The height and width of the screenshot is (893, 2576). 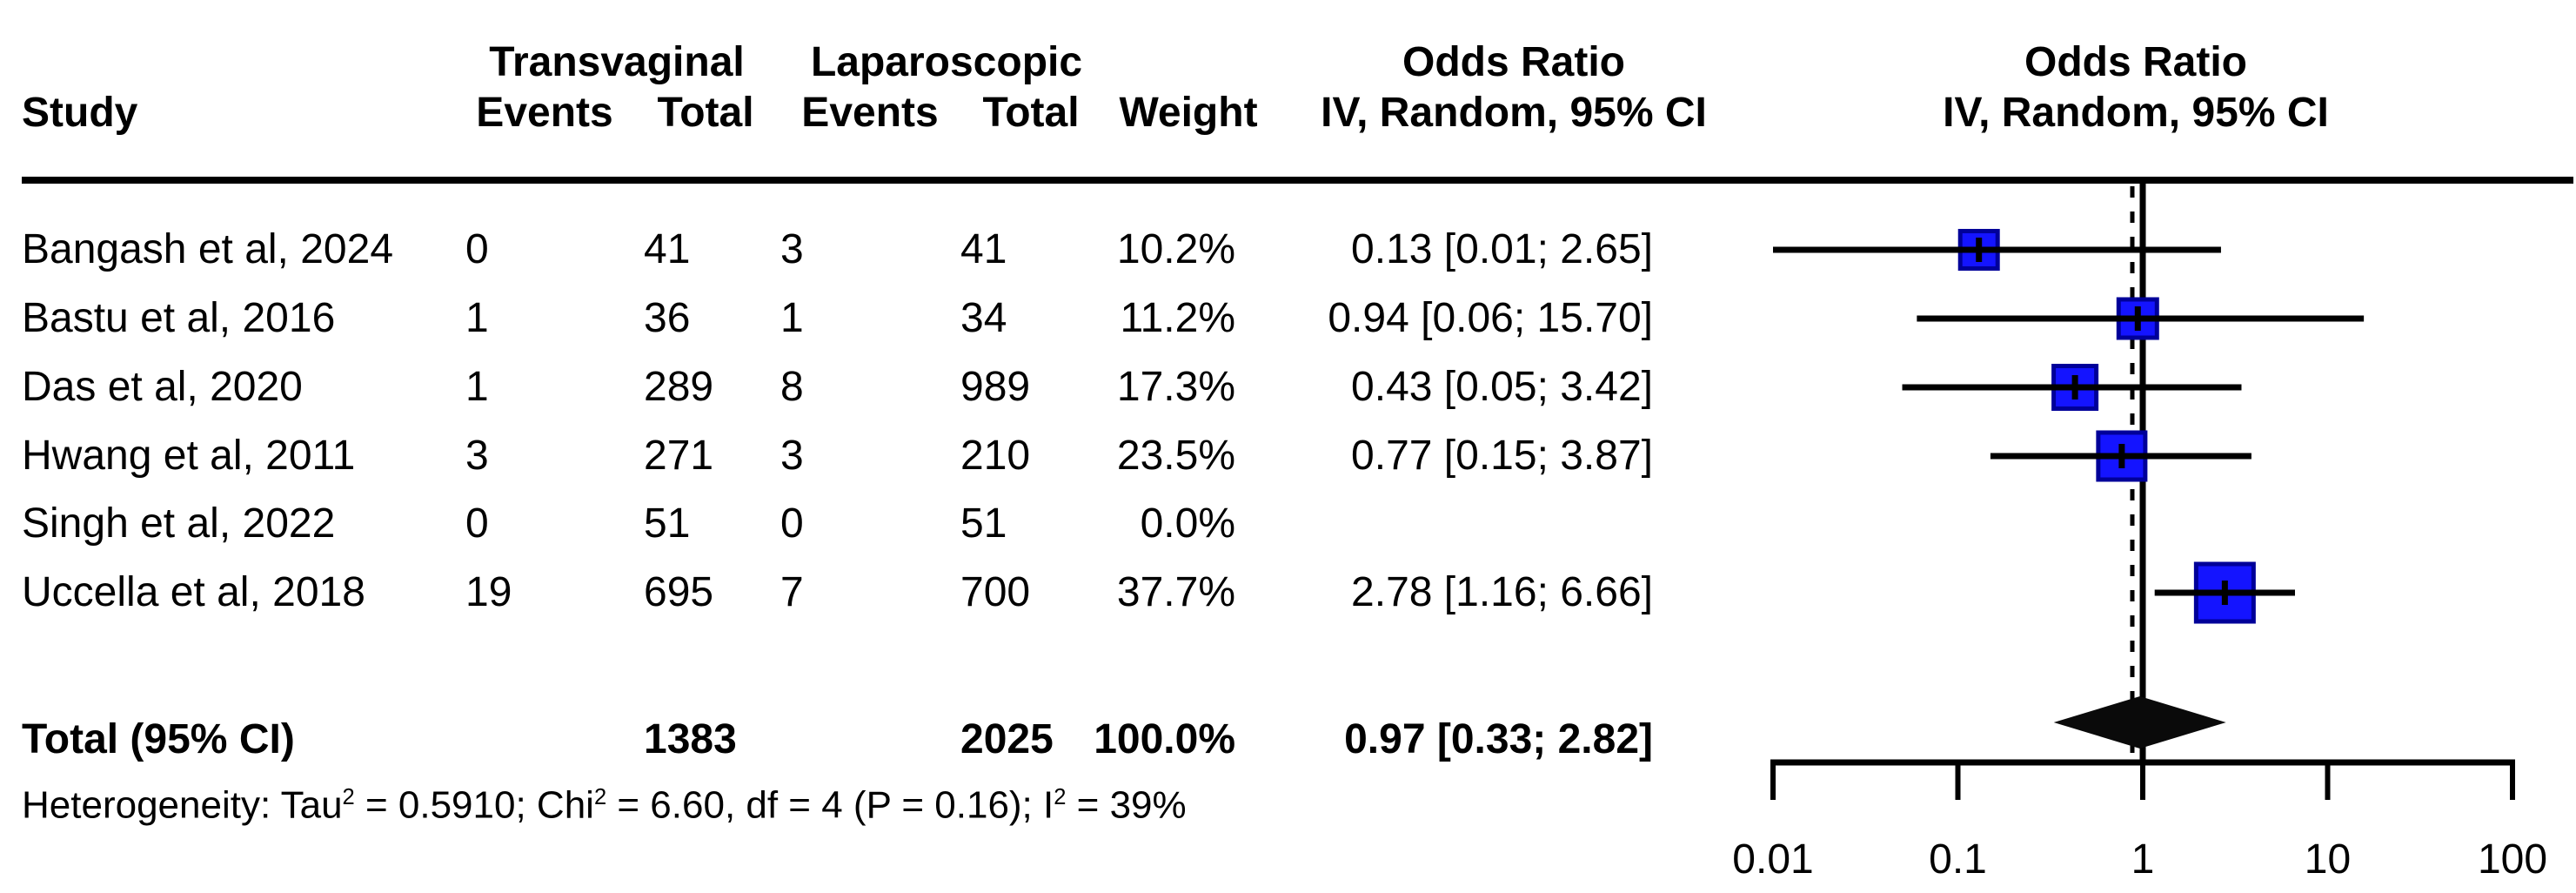 What do you see at coordinates (1177, 318) in the screenshot?
I see `weight-value: 11.2%` at bounding box center [1177, 318].